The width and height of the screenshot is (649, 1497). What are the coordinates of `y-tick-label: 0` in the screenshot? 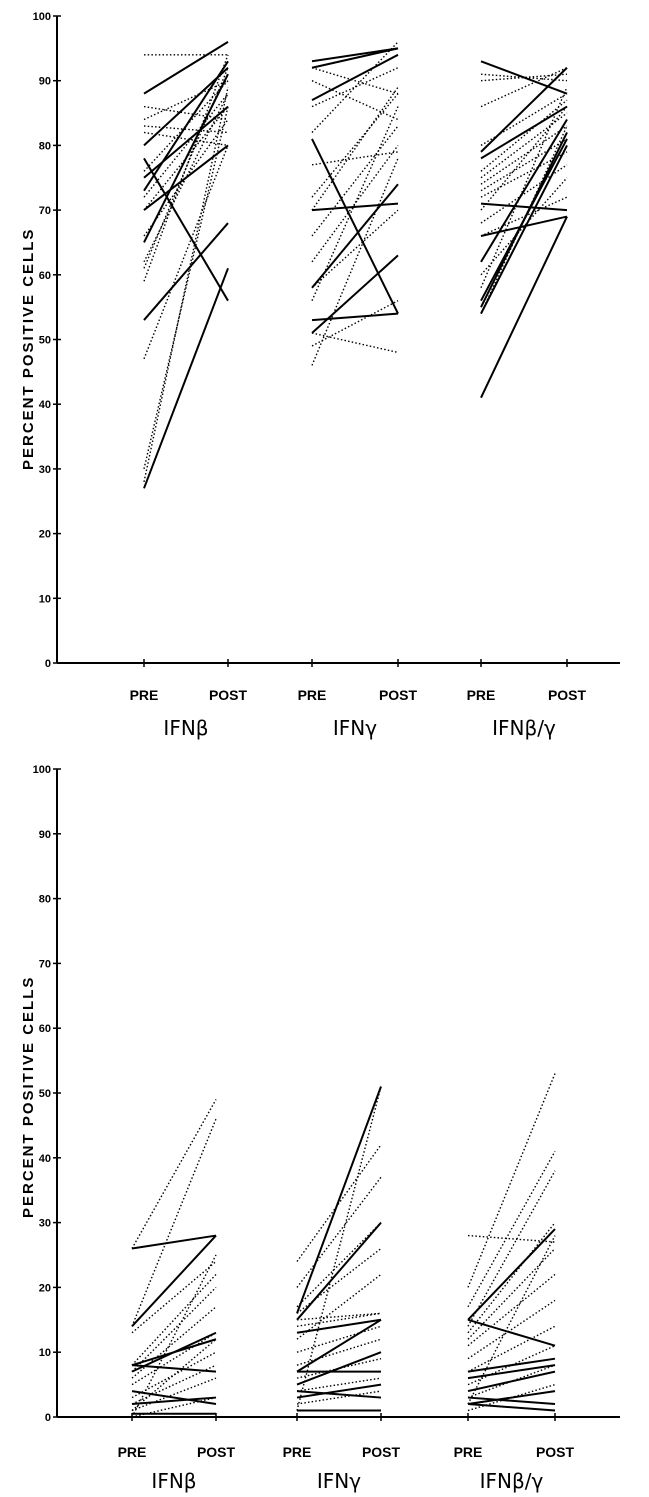 It's located at (48, 1418).